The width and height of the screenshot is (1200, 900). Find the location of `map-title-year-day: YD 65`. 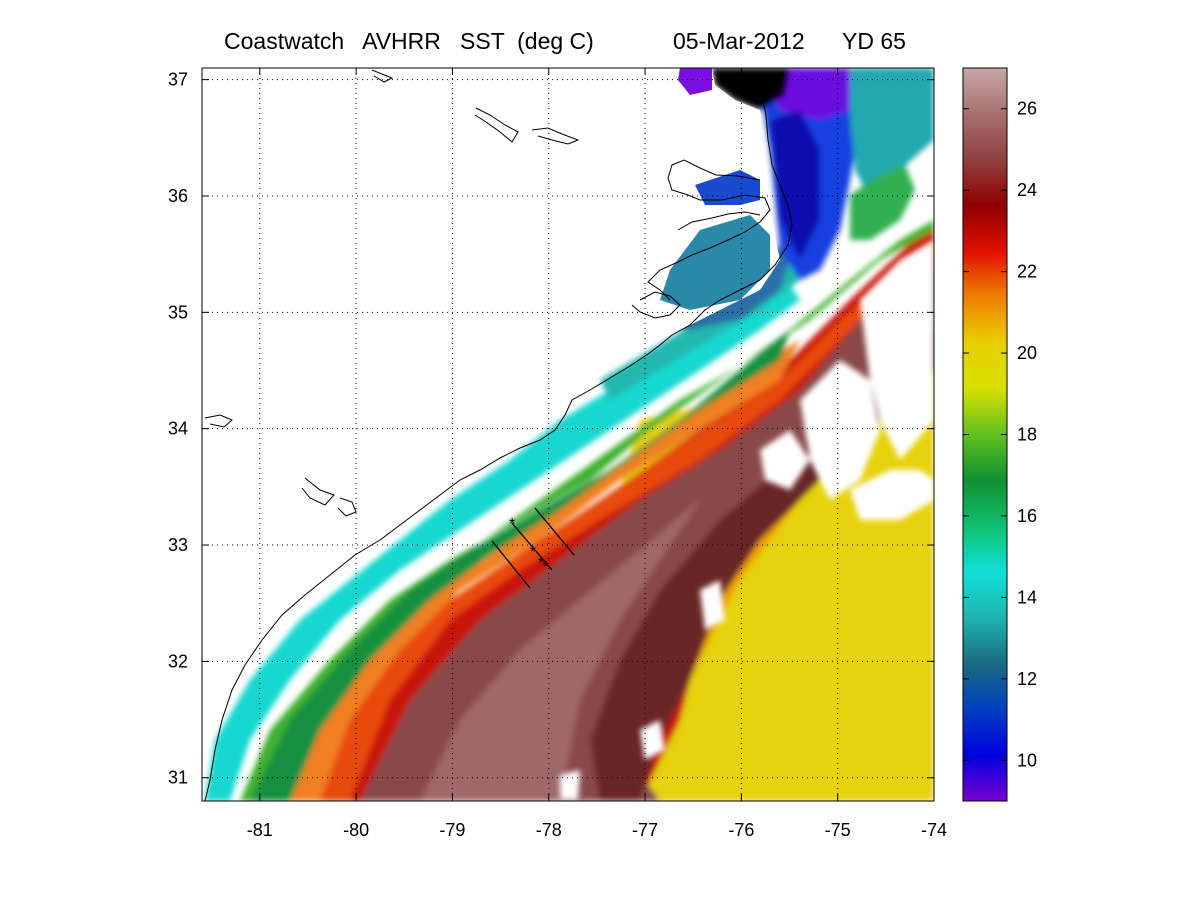

map-title-year-day: YD 65 is located at coordinates (874, 41).